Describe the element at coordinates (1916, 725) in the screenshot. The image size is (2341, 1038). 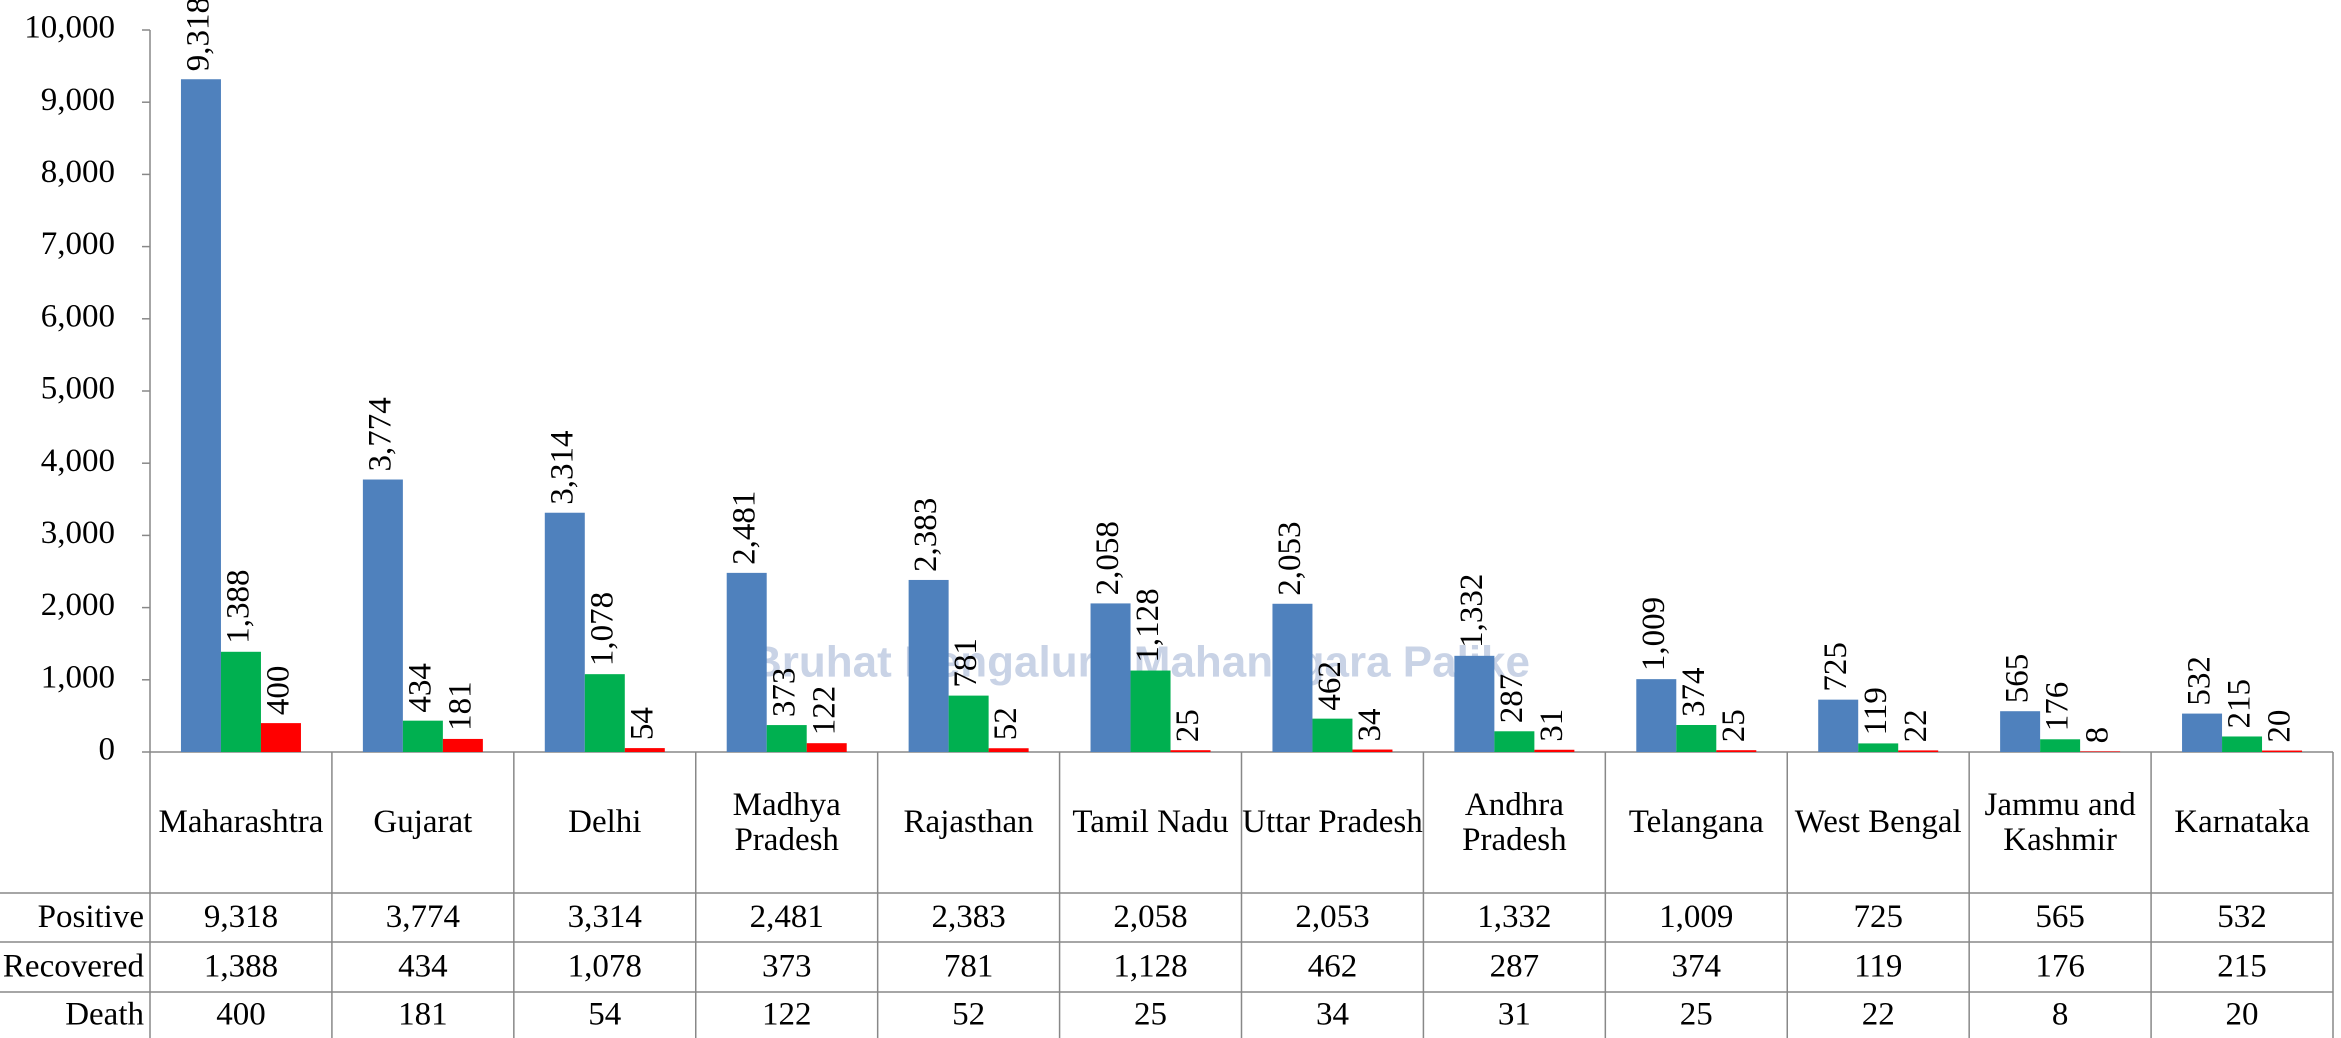
I see `data-label: 22` at that location.